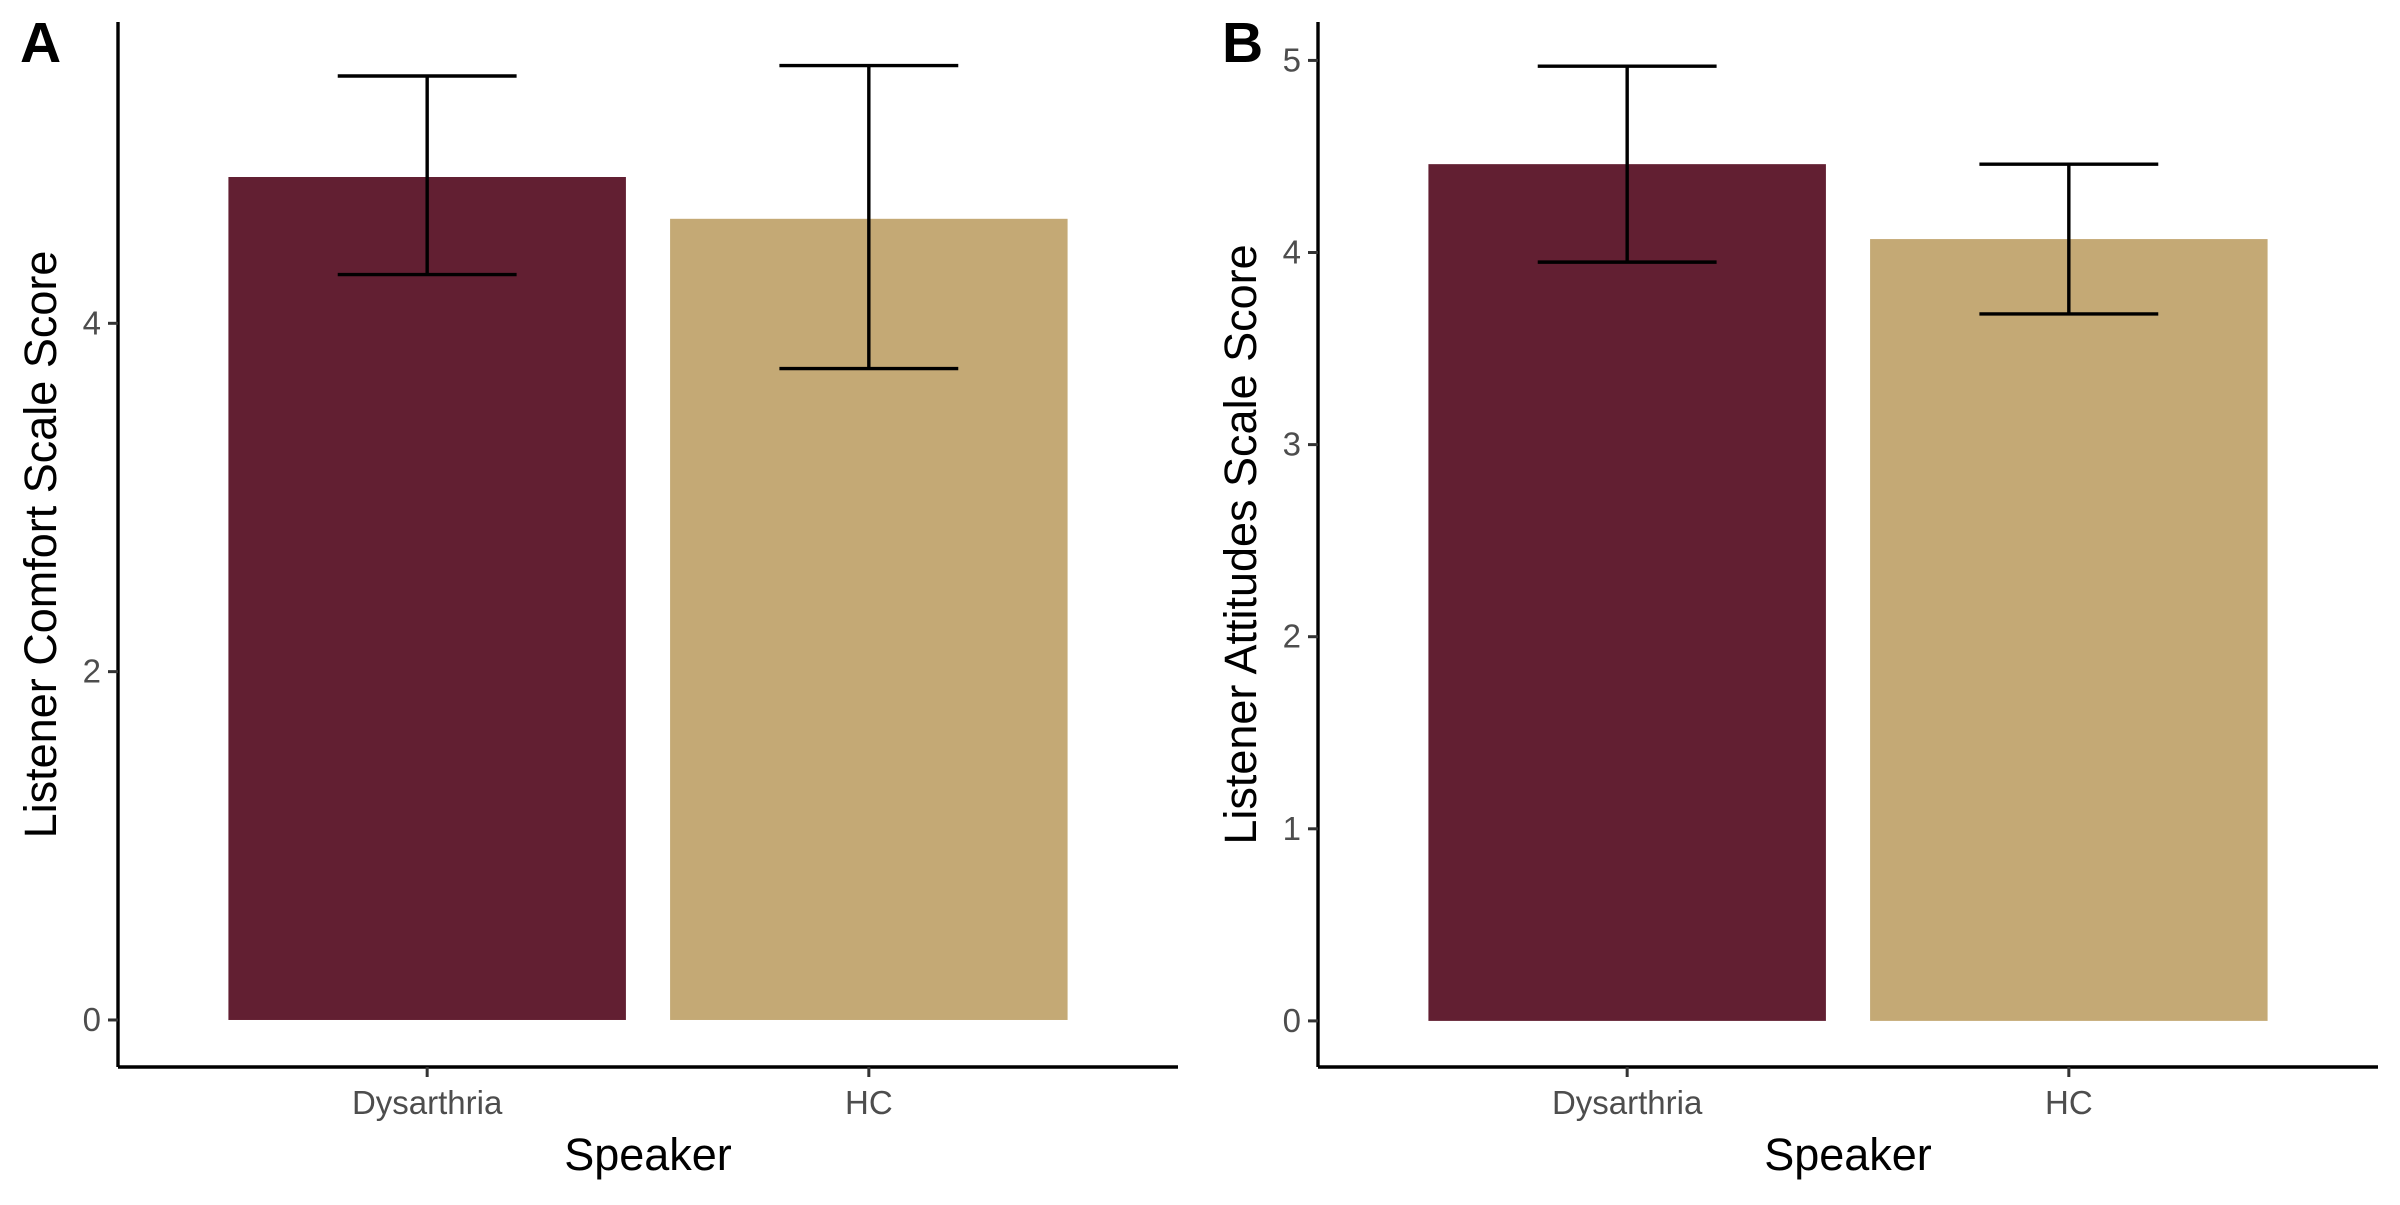  What do you see at coordinates (1292, 828) in the screenshot?
I see `panel-b-y-tick-label: 1` at bounding box center [1292, 828].